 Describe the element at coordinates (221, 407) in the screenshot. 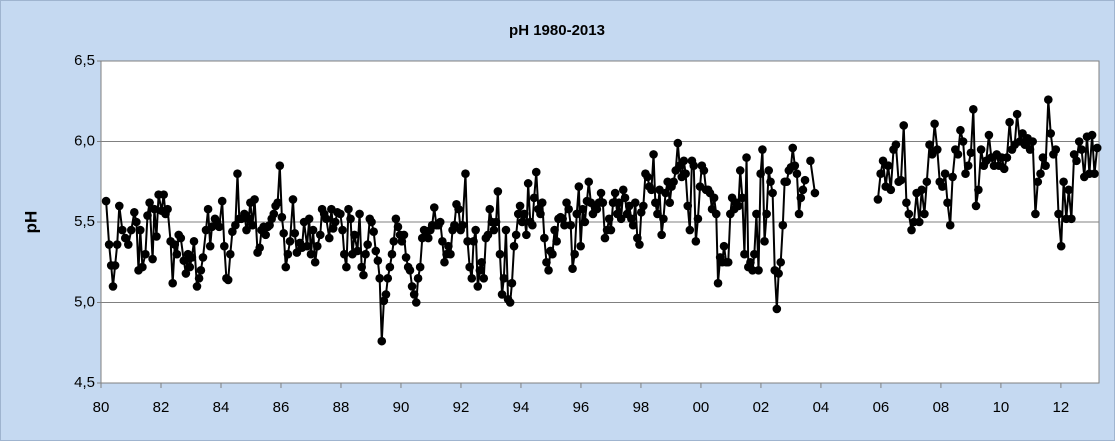

I see `x-tick-label: 84` at that location.